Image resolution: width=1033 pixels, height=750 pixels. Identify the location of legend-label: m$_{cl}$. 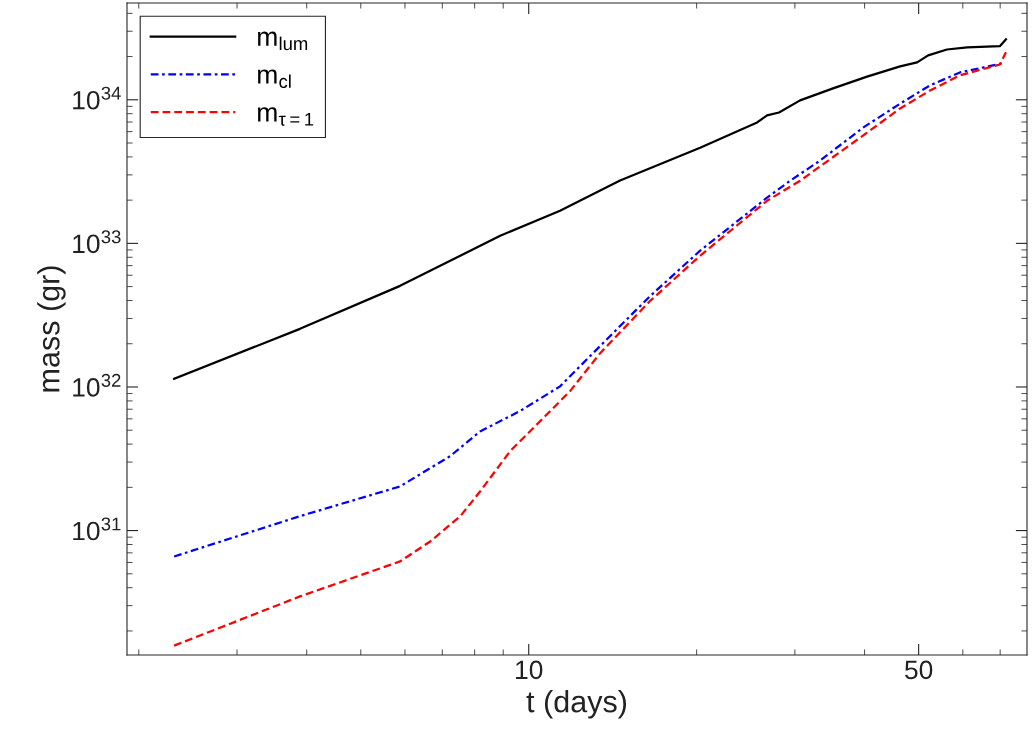
(274, 78).